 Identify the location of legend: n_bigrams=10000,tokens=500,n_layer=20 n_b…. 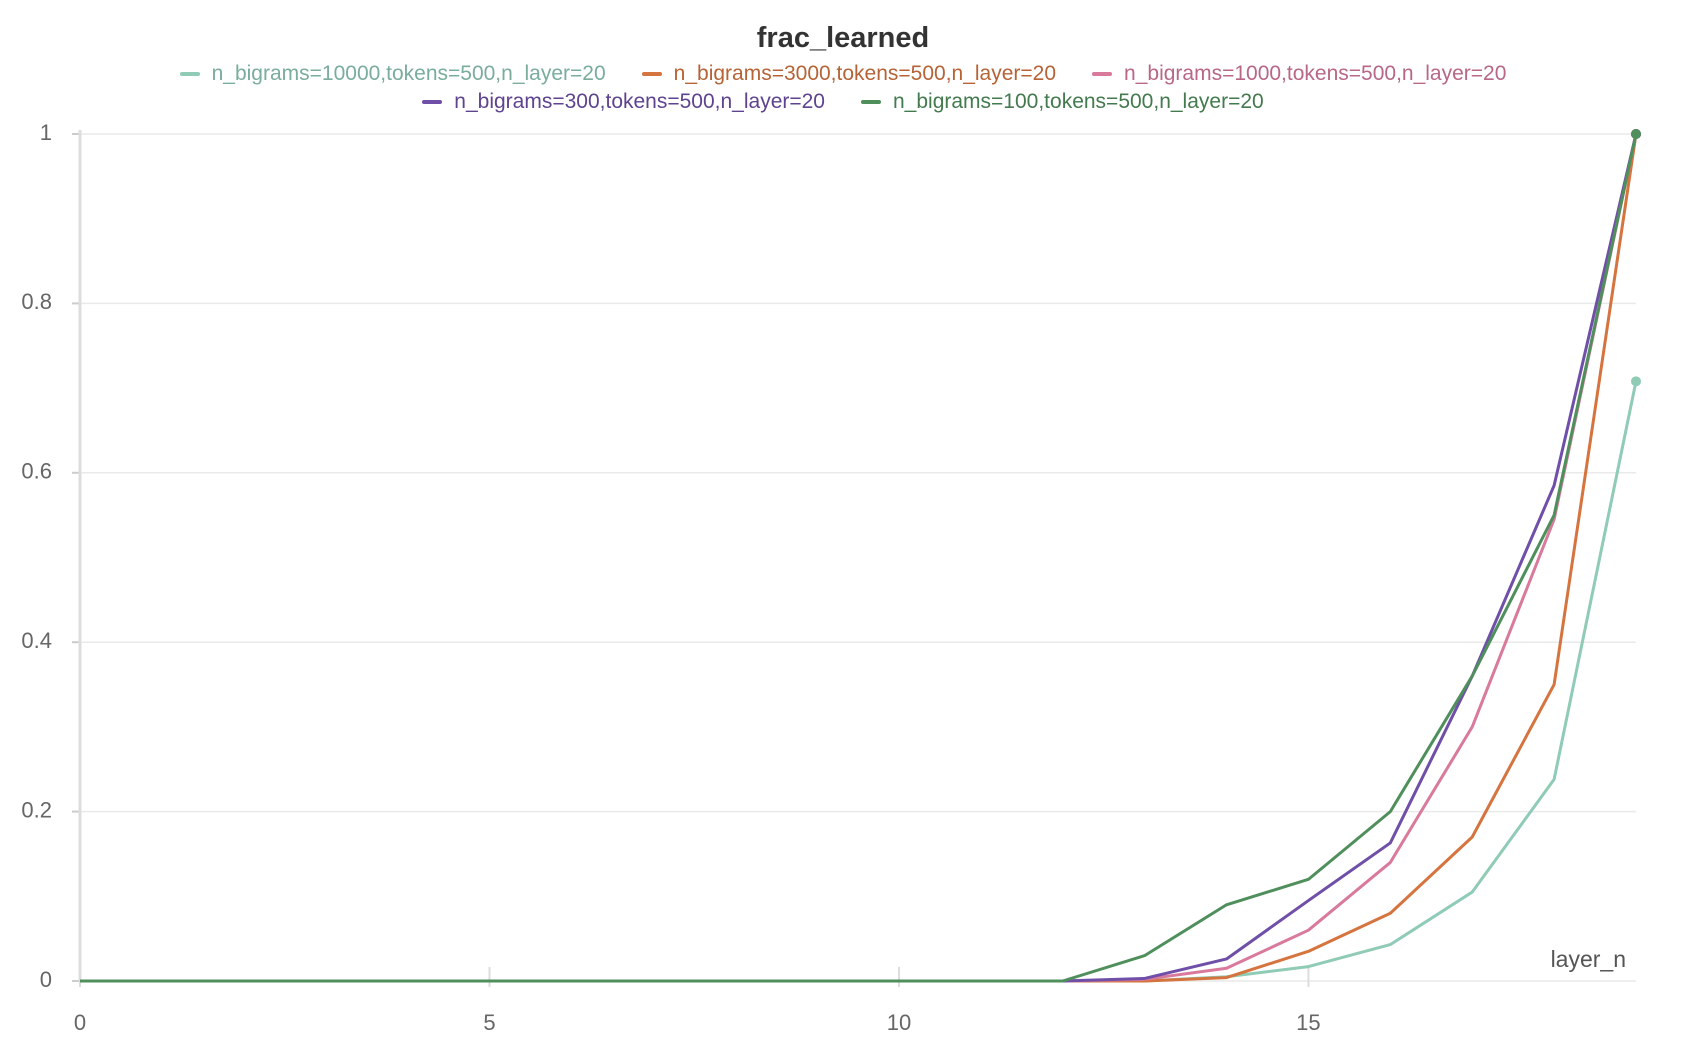
(843, 88).